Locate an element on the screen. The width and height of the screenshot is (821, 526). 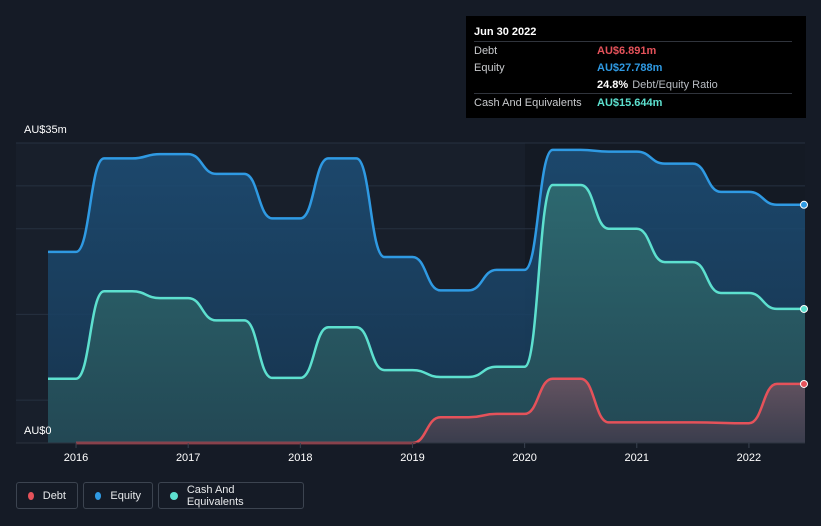
tooltip-label: Equity is located at coordinates (489, 67).